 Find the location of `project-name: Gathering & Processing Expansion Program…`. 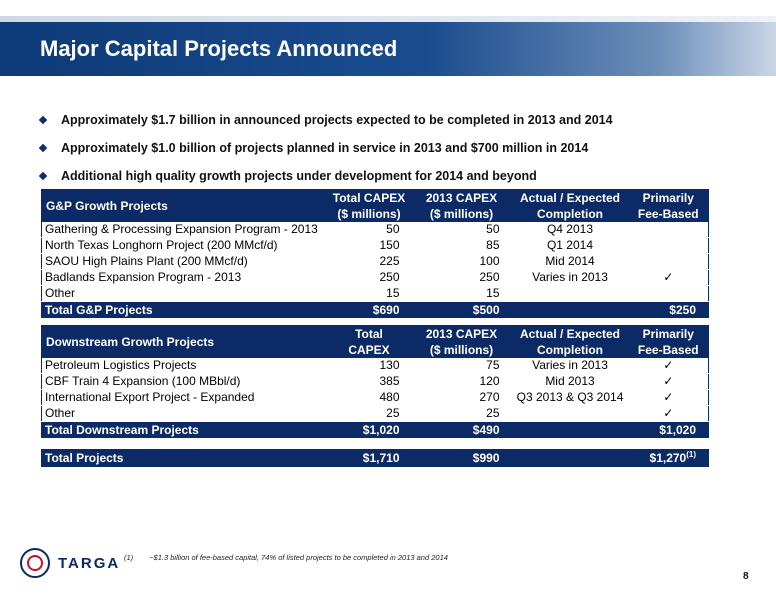

project-name: Gathering & Processing Expansion Program… is located at coordinates (184, 230).